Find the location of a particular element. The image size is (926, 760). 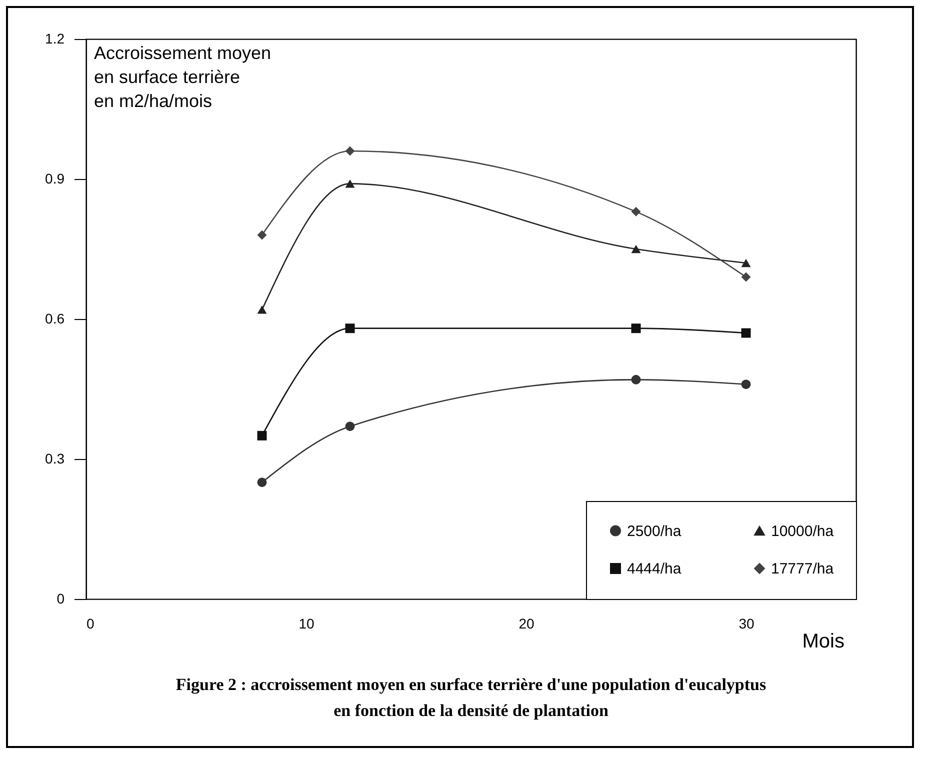

x-tick-label: 30 is located at coordinates (746, 624).